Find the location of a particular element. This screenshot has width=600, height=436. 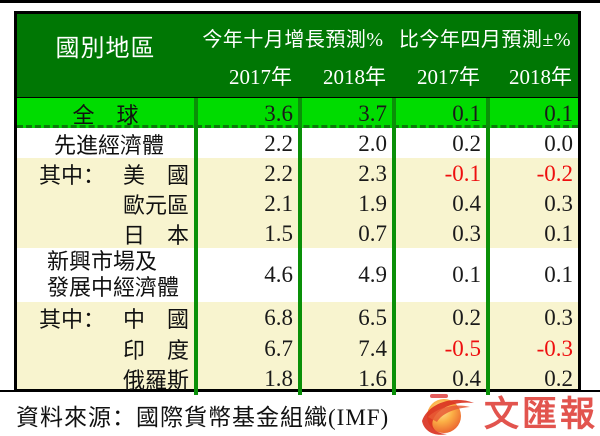

table-row: 新興市場及 發展中經濟體 4.6 4.9 0.1 0.1 is located at coordinates (297, 275).